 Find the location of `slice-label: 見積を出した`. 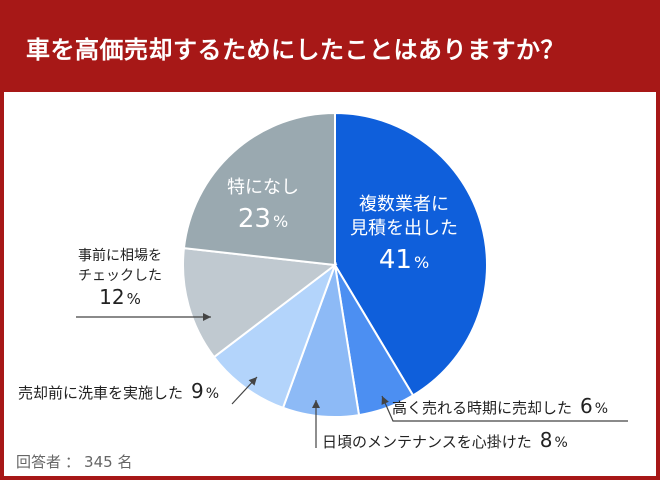

slice-label: 見積を出した is located at coordinates (404, 228).